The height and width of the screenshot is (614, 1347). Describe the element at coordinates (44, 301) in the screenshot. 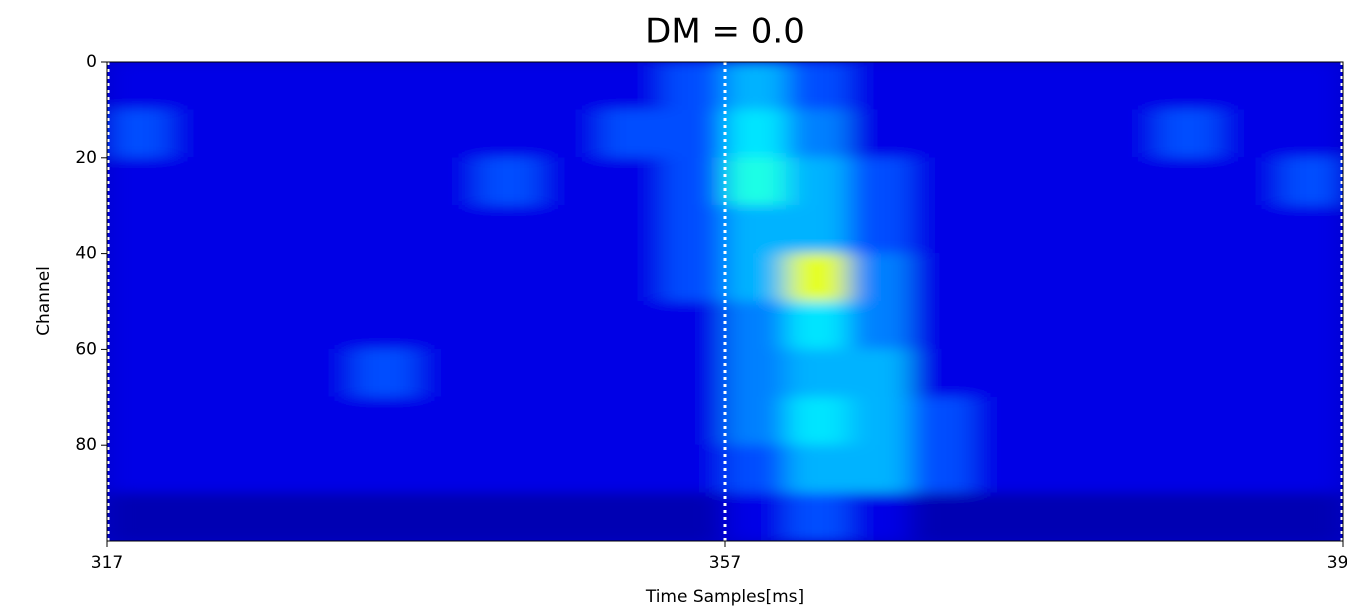

I see `y-axis-label: Channel` at that location.